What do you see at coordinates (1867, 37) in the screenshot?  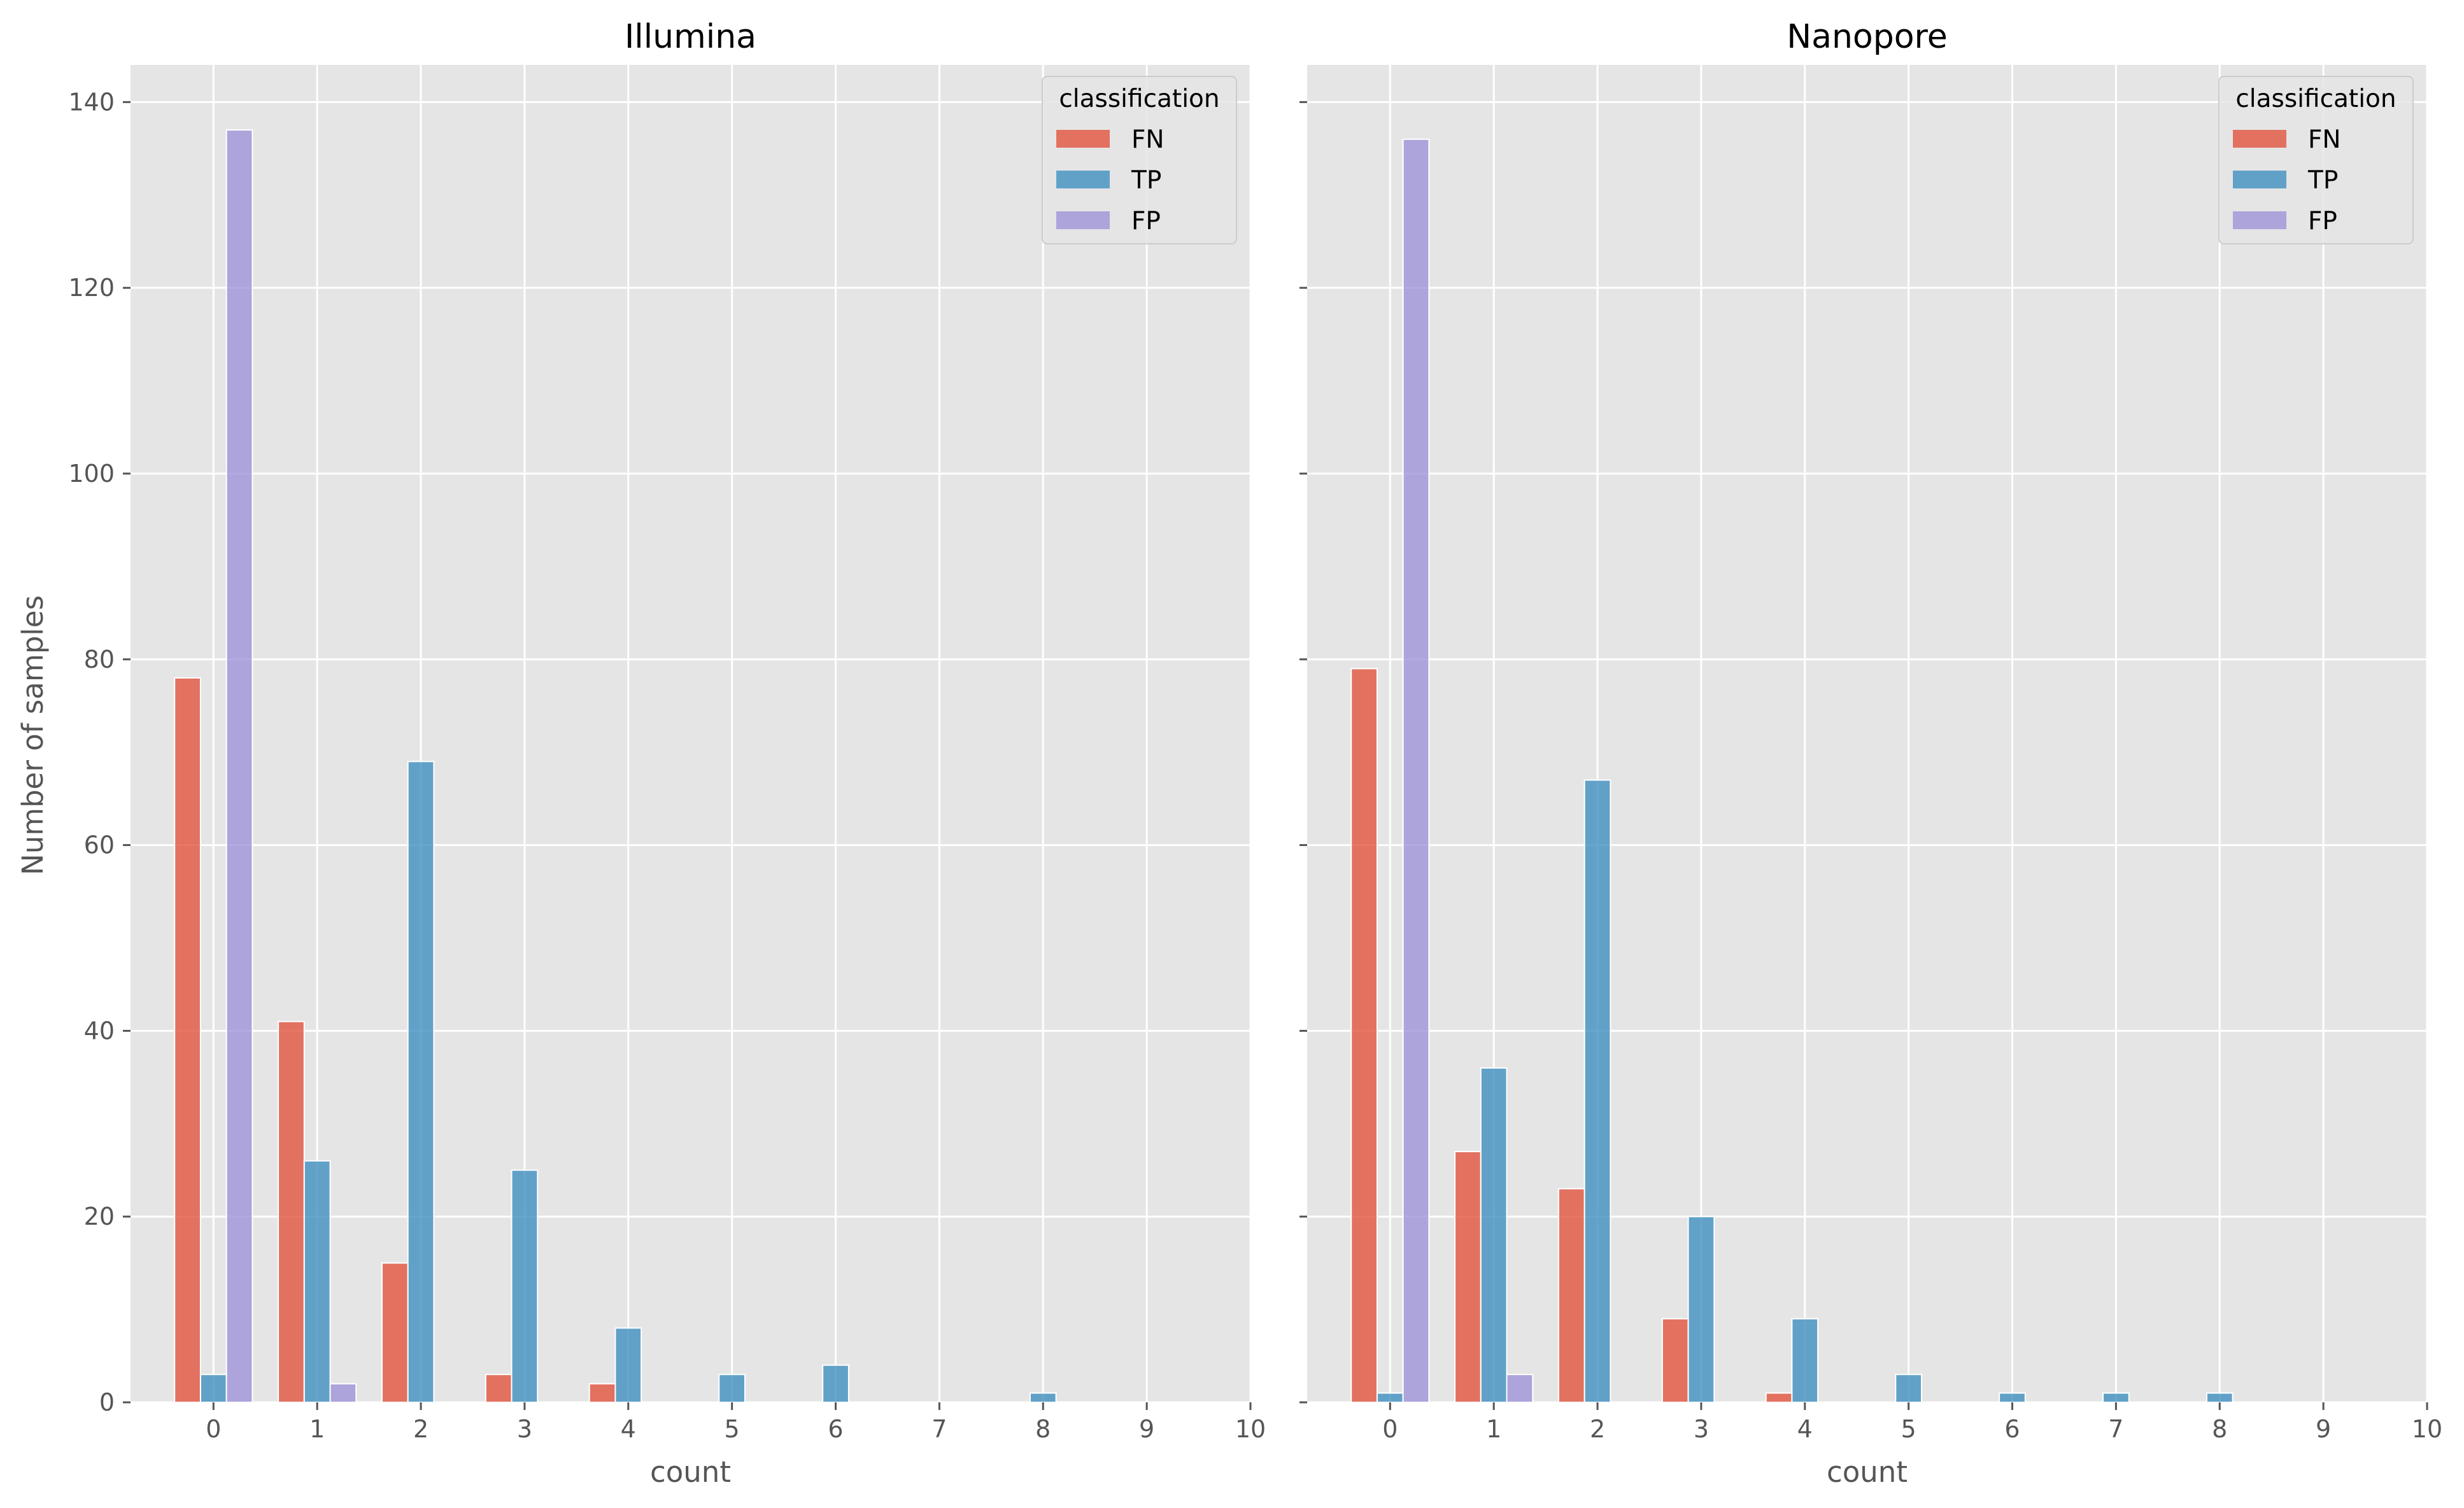 I see `chart-title-nanopore: Nanopore` at bounding box center [1867, 37].